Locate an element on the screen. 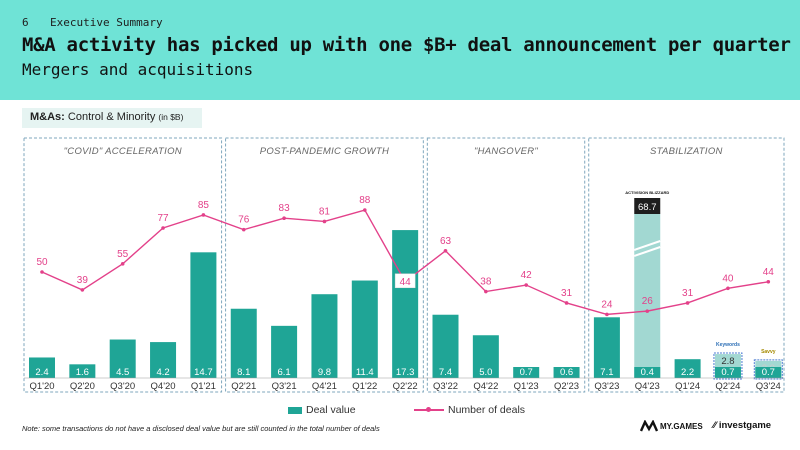  line-value-label: 76 is located at coordinates (244, 220).